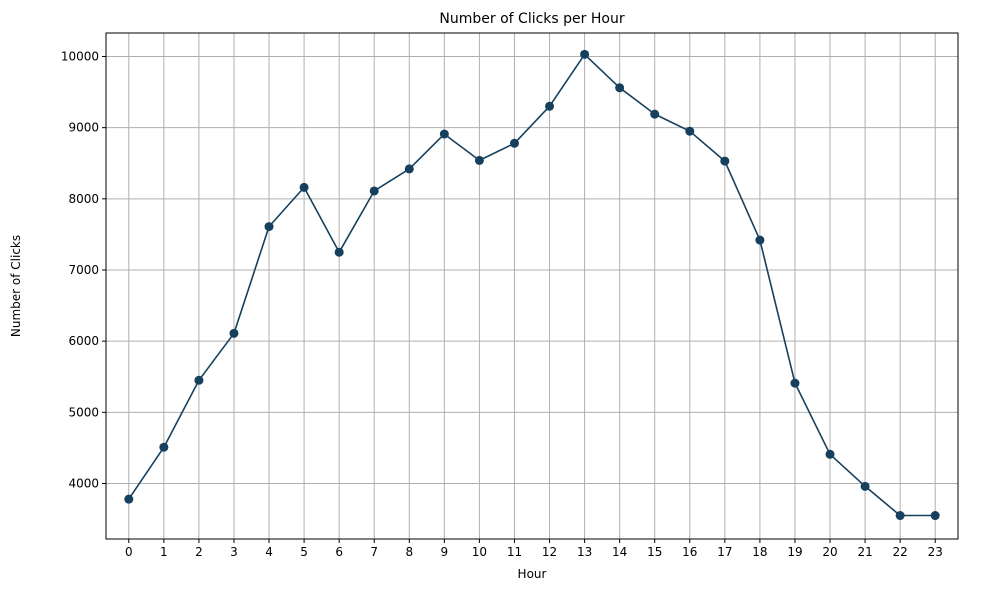 Image resolution: width=990 pixels, height=590 pixels. I want to click on x-tick-label: 15, so click(654, 552).